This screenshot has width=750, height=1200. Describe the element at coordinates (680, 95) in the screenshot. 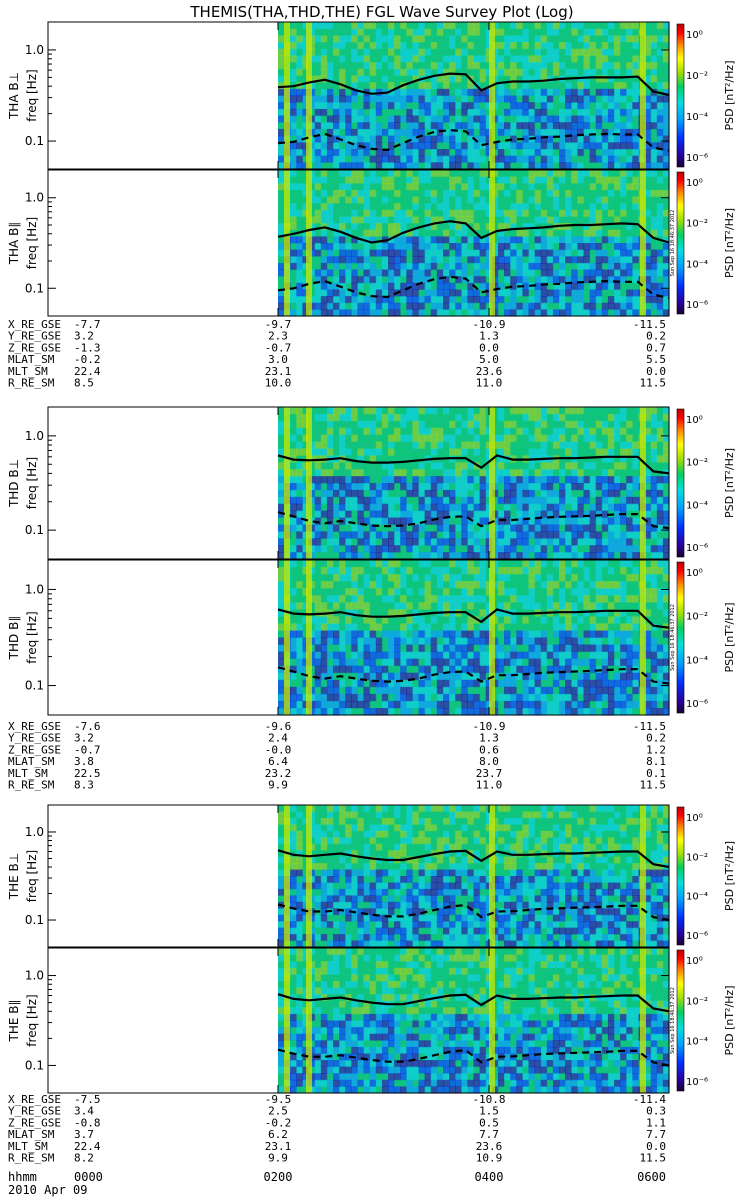

I see `colorbar` at that location.